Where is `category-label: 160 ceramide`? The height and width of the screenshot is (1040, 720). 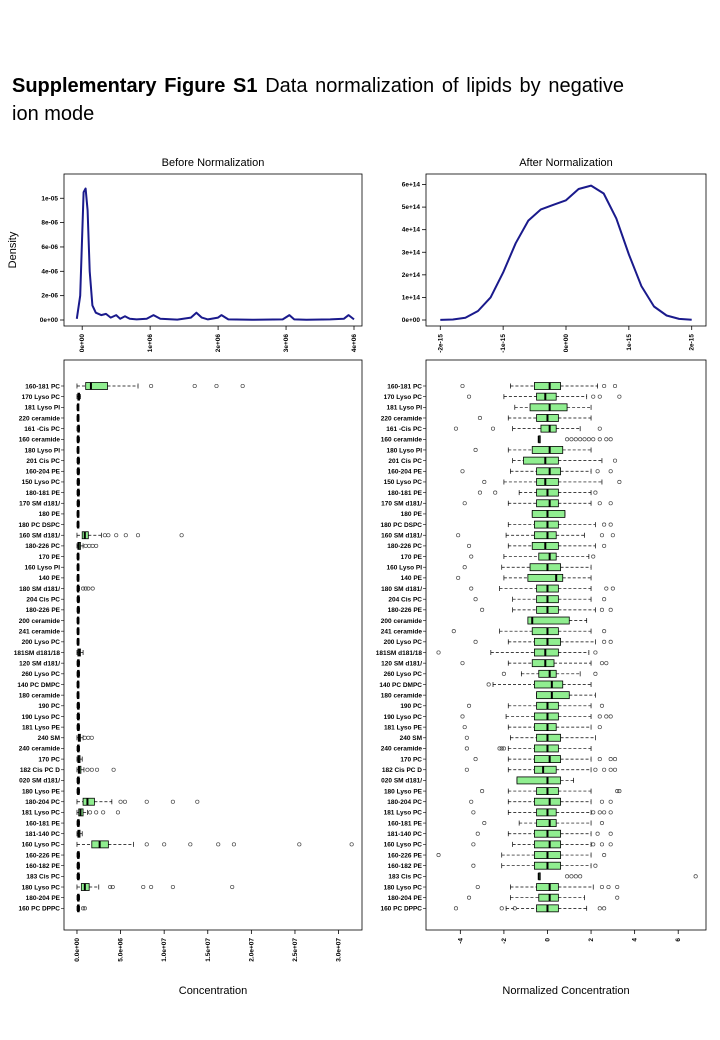
category-label: 160 ceramide is located at coordinates (40, 440).